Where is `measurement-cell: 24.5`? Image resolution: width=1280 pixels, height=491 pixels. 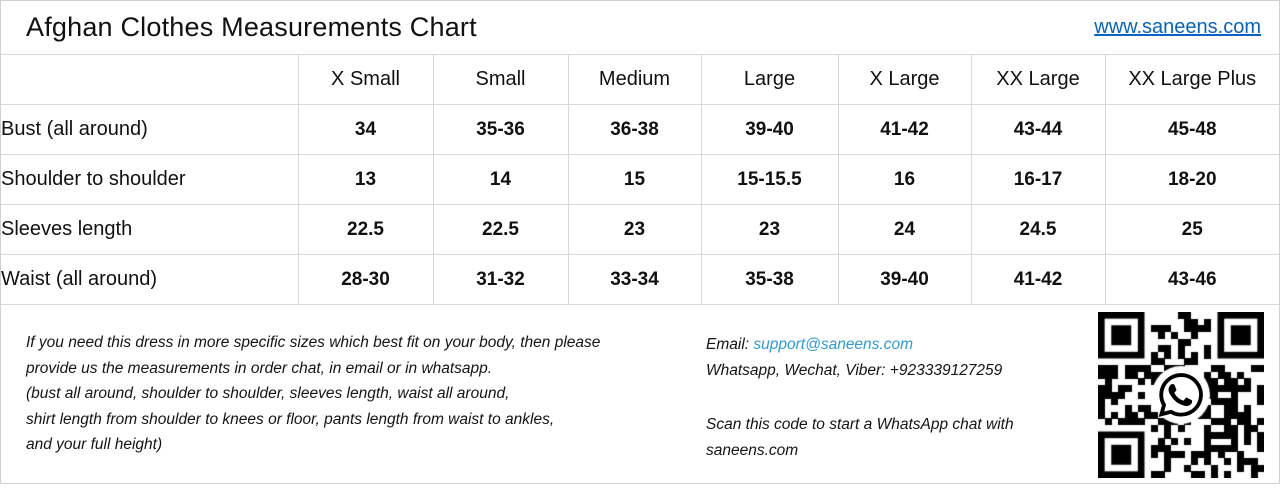
measurement-cell: 24.5 is located at coordinates (1038, 229).